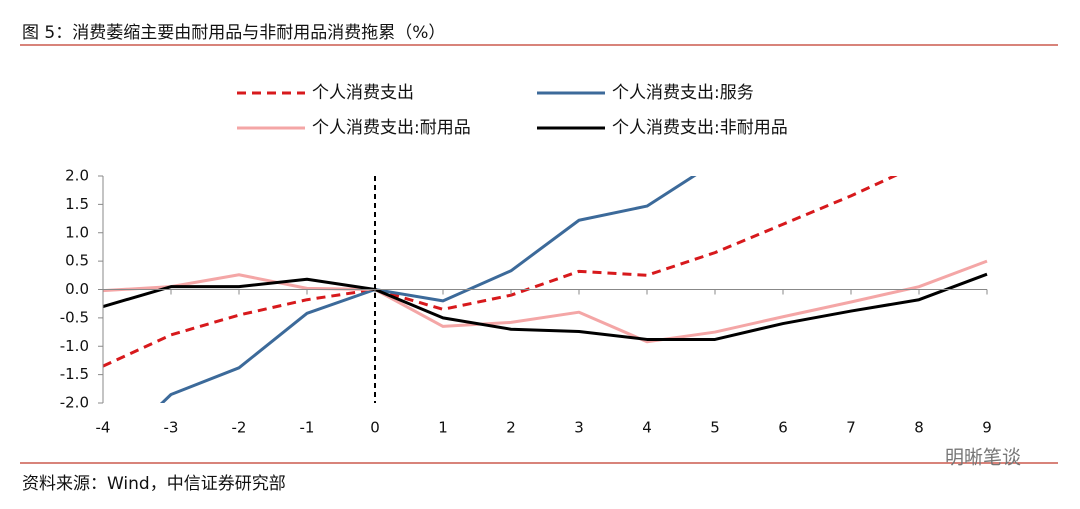  What do you see at coordinates (375, 428) in the screenshot?
I see `x-tick-label: 0` at bounding box center [375, 428].